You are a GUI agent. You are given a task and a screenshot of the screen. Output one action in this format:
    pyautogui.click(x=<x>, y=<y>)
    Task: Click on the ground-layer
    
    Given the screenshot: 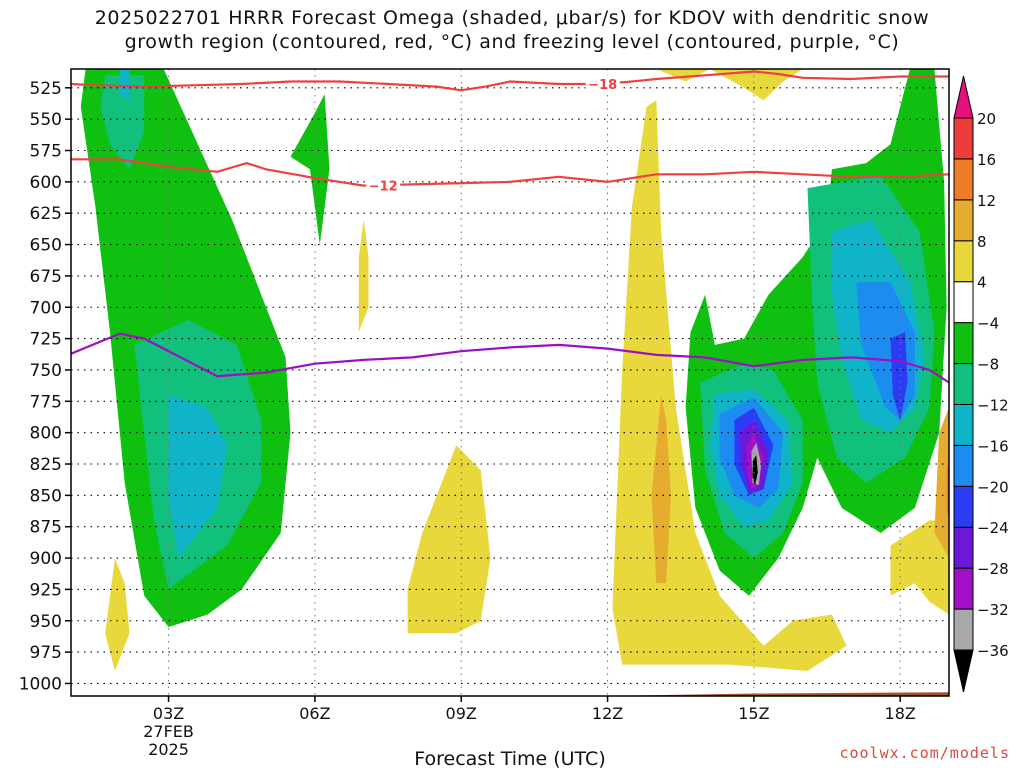 What is the action you would take?
    pyautogui.click(x=778, y=694)
    